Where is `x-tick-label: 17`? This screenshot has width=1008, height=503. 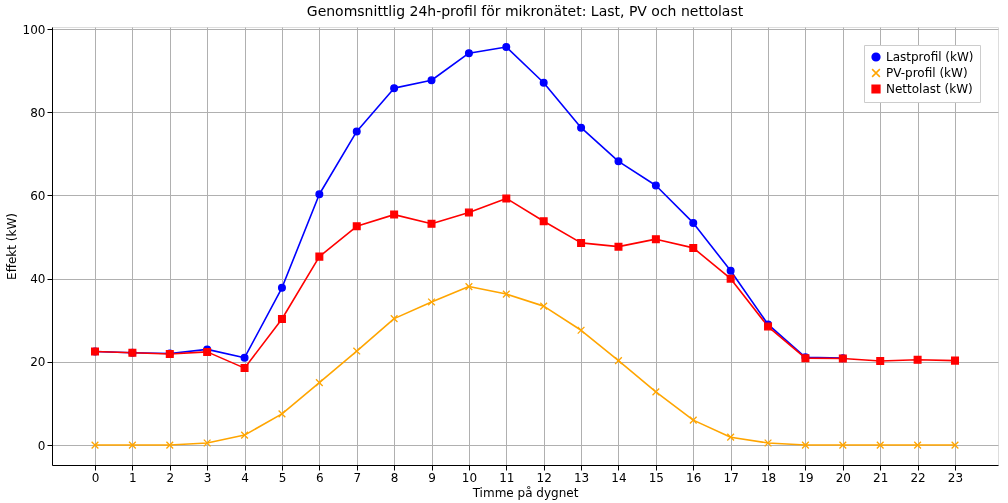 x-tick-label: 17 is located at coordinates (731, 477).